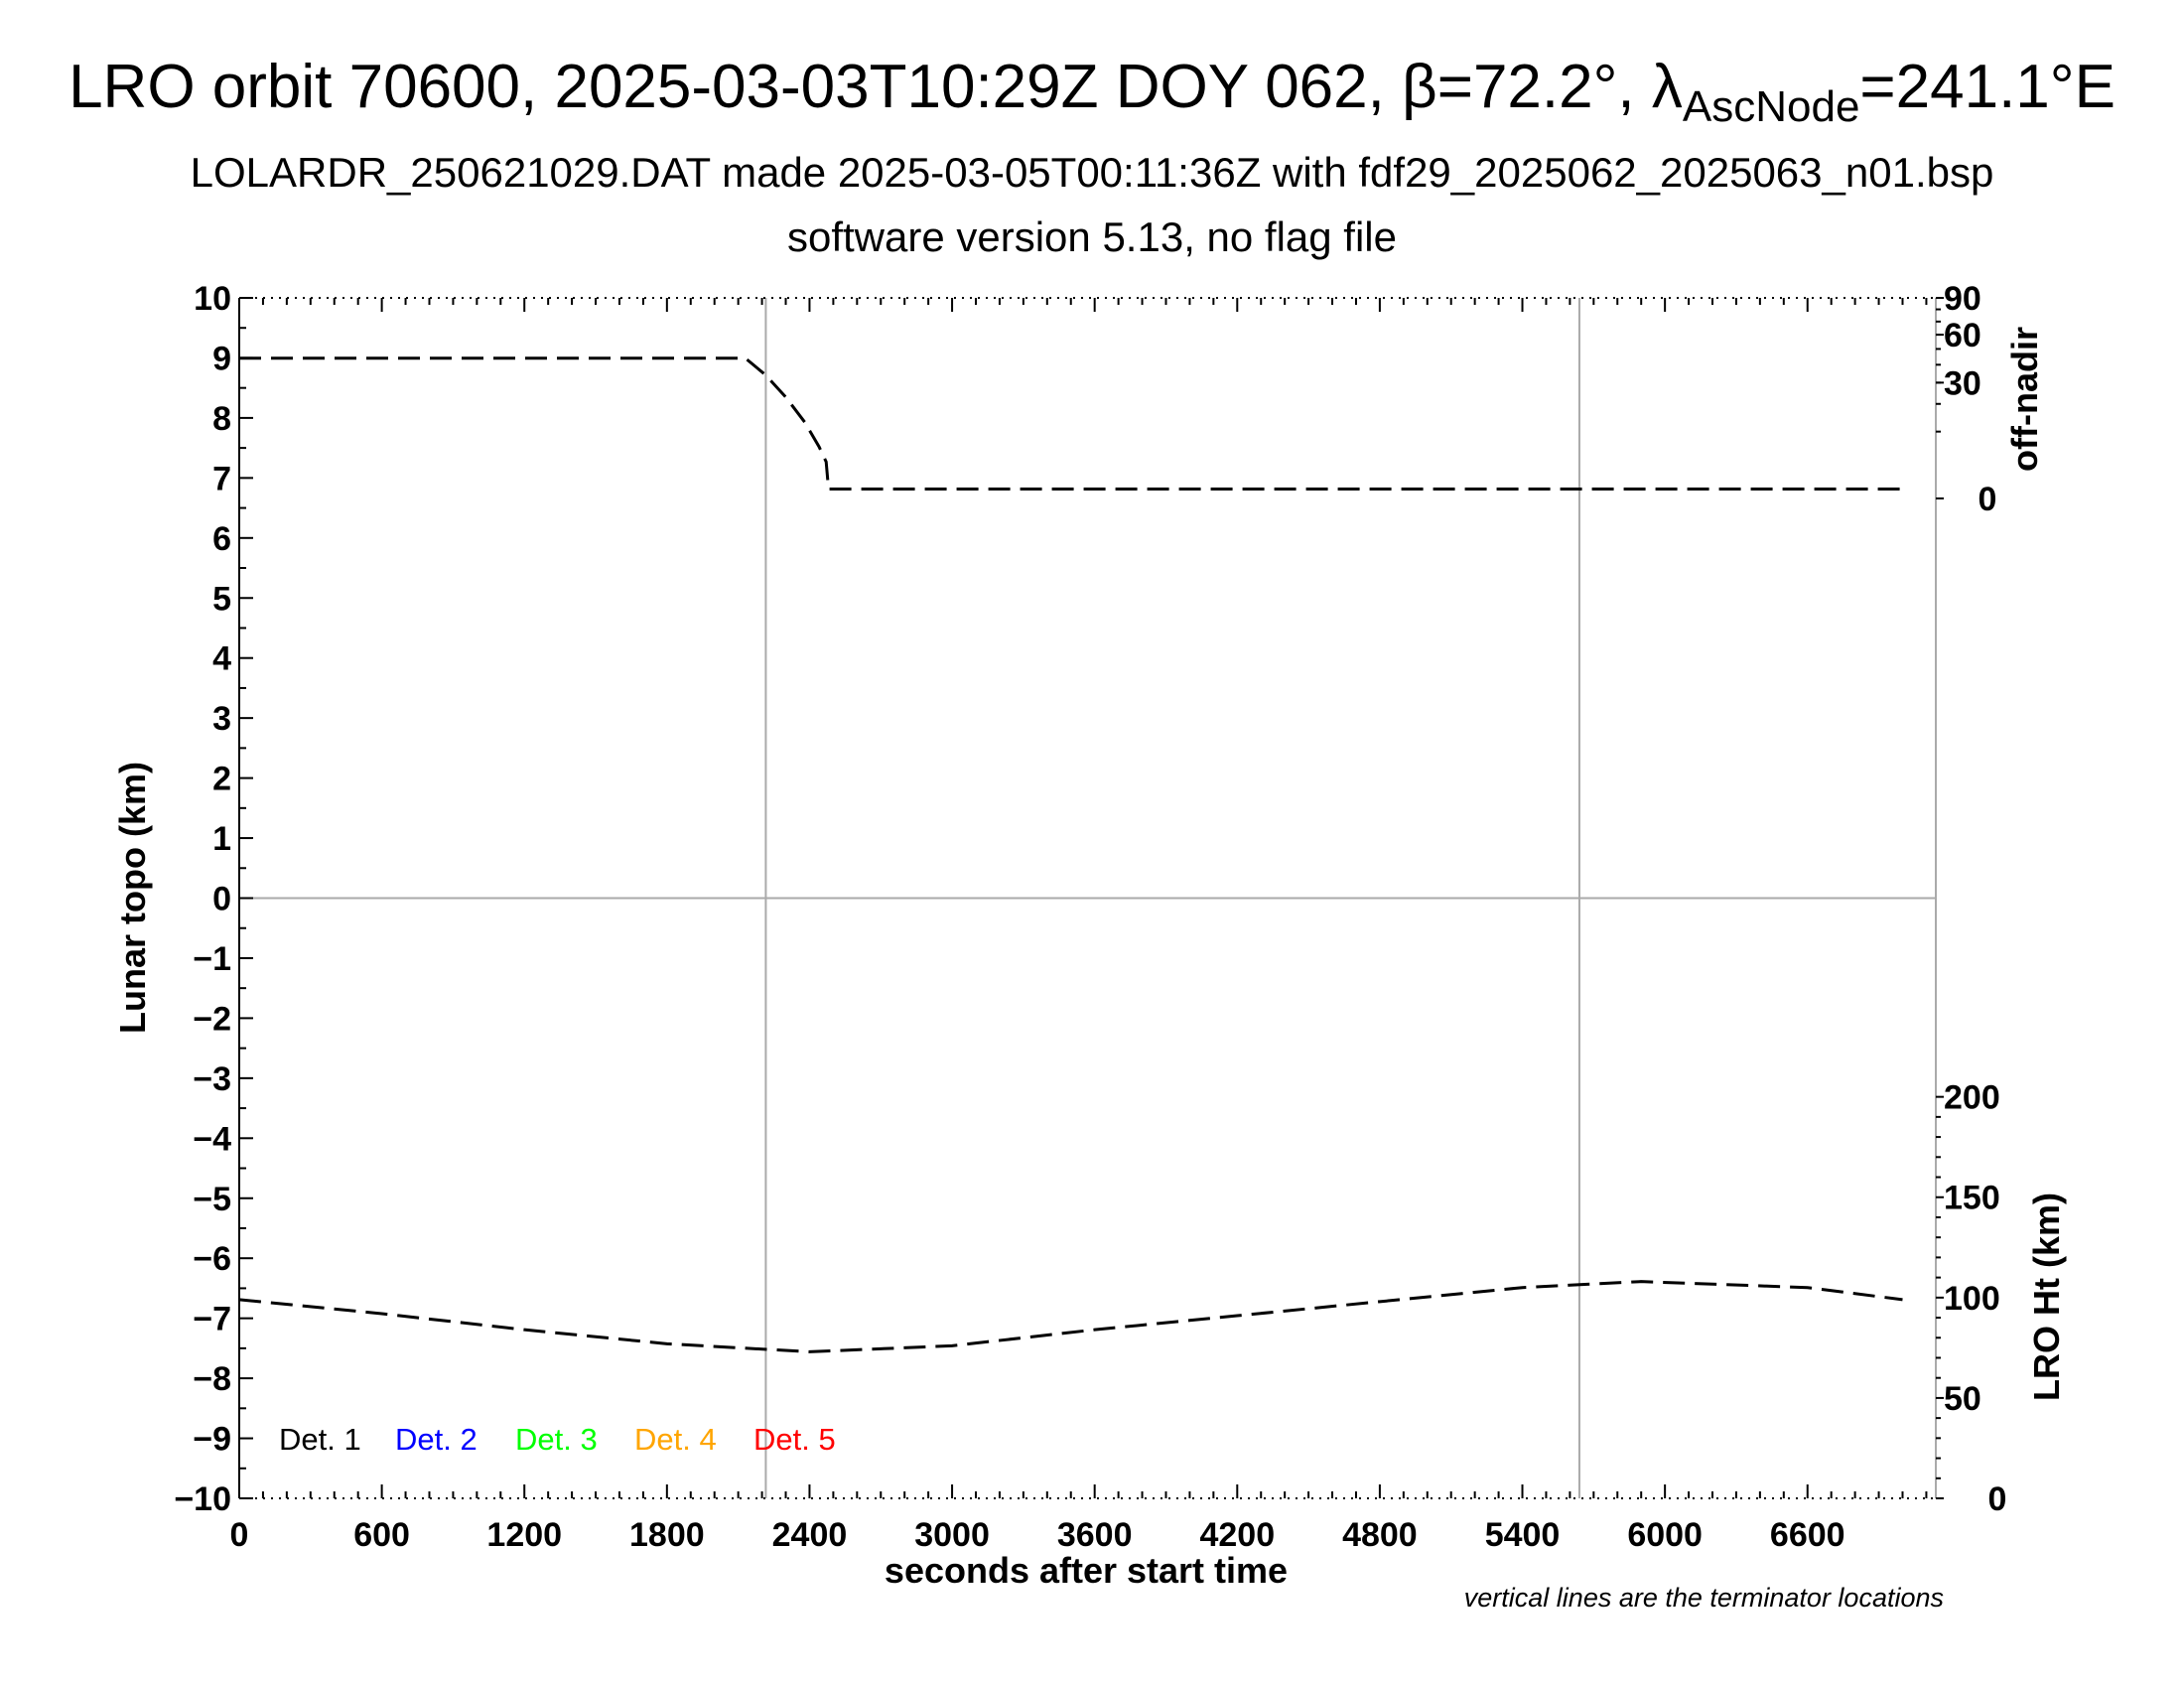 Image resolution: width=2184 pixels, height=1688 pixels. What do you see at coordinates (212, 1259) in the screenshot?
I see `y-tick-label: −6` at bounding box center [212, 1259].